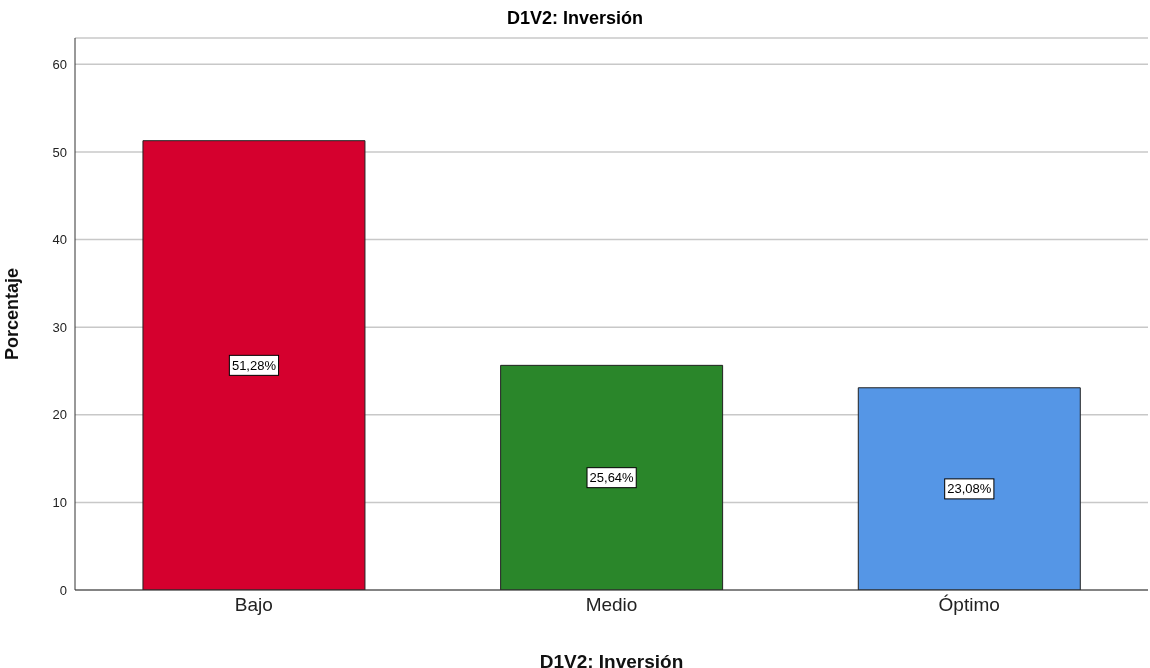 Image resolution: width=1150 pixels, height=668 pixels. What do you see at coordinates (59, 64) in the screenshot?
I see `y-tick-label: 60` at bounding box center [59, 64].